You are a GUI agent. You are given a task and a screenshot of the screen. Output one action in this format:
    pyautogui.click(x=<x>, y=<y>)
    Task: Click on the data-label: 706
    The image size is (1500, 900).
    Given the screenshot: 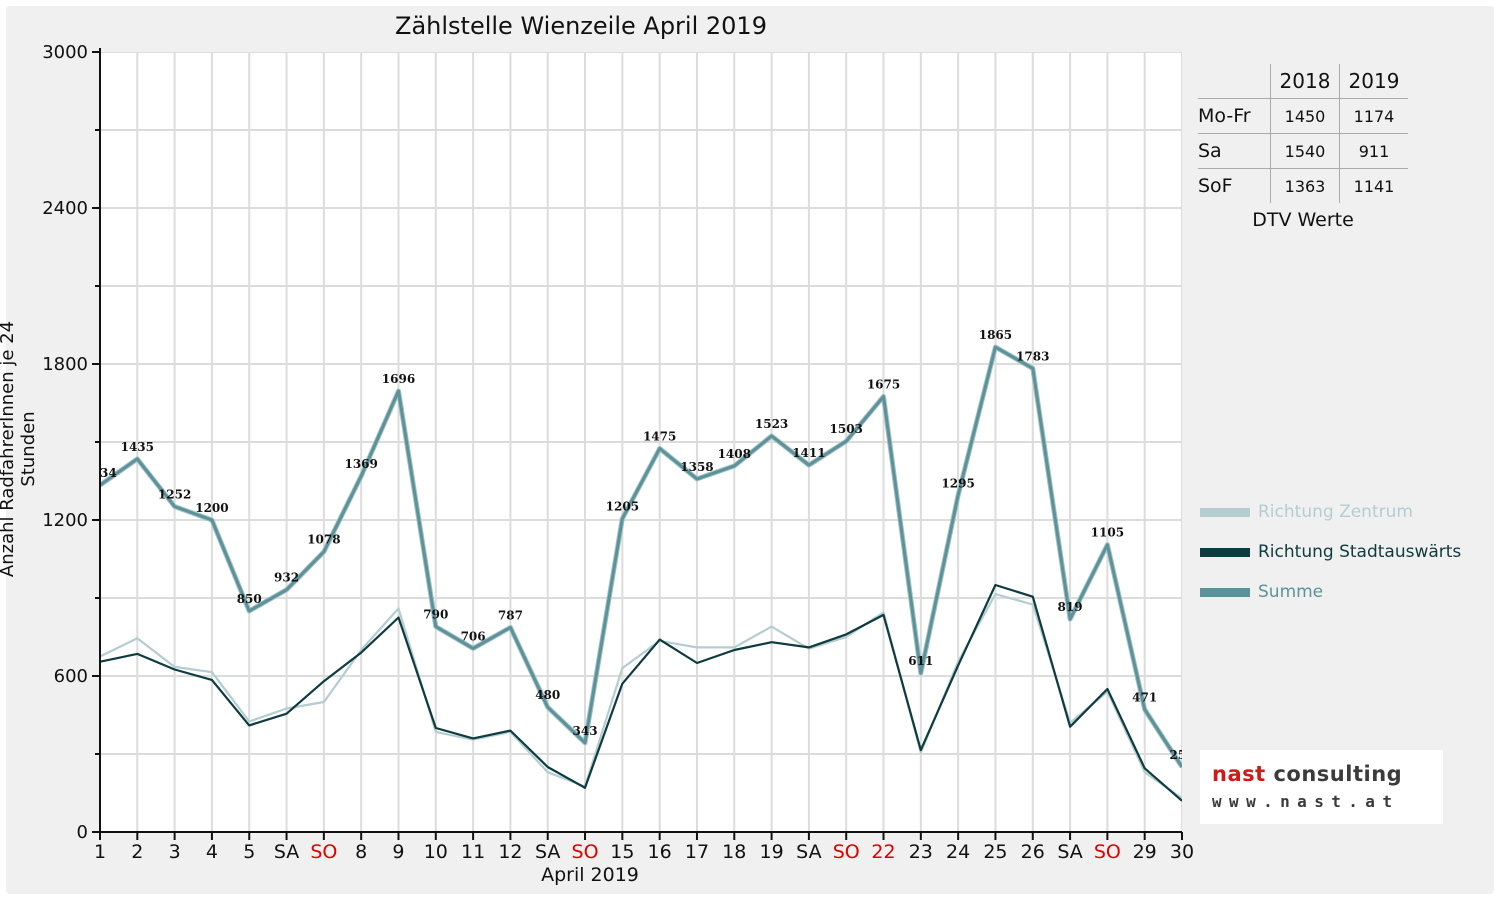 What is the action you would take?
    pyautogui.click(x=473, y=636)
    